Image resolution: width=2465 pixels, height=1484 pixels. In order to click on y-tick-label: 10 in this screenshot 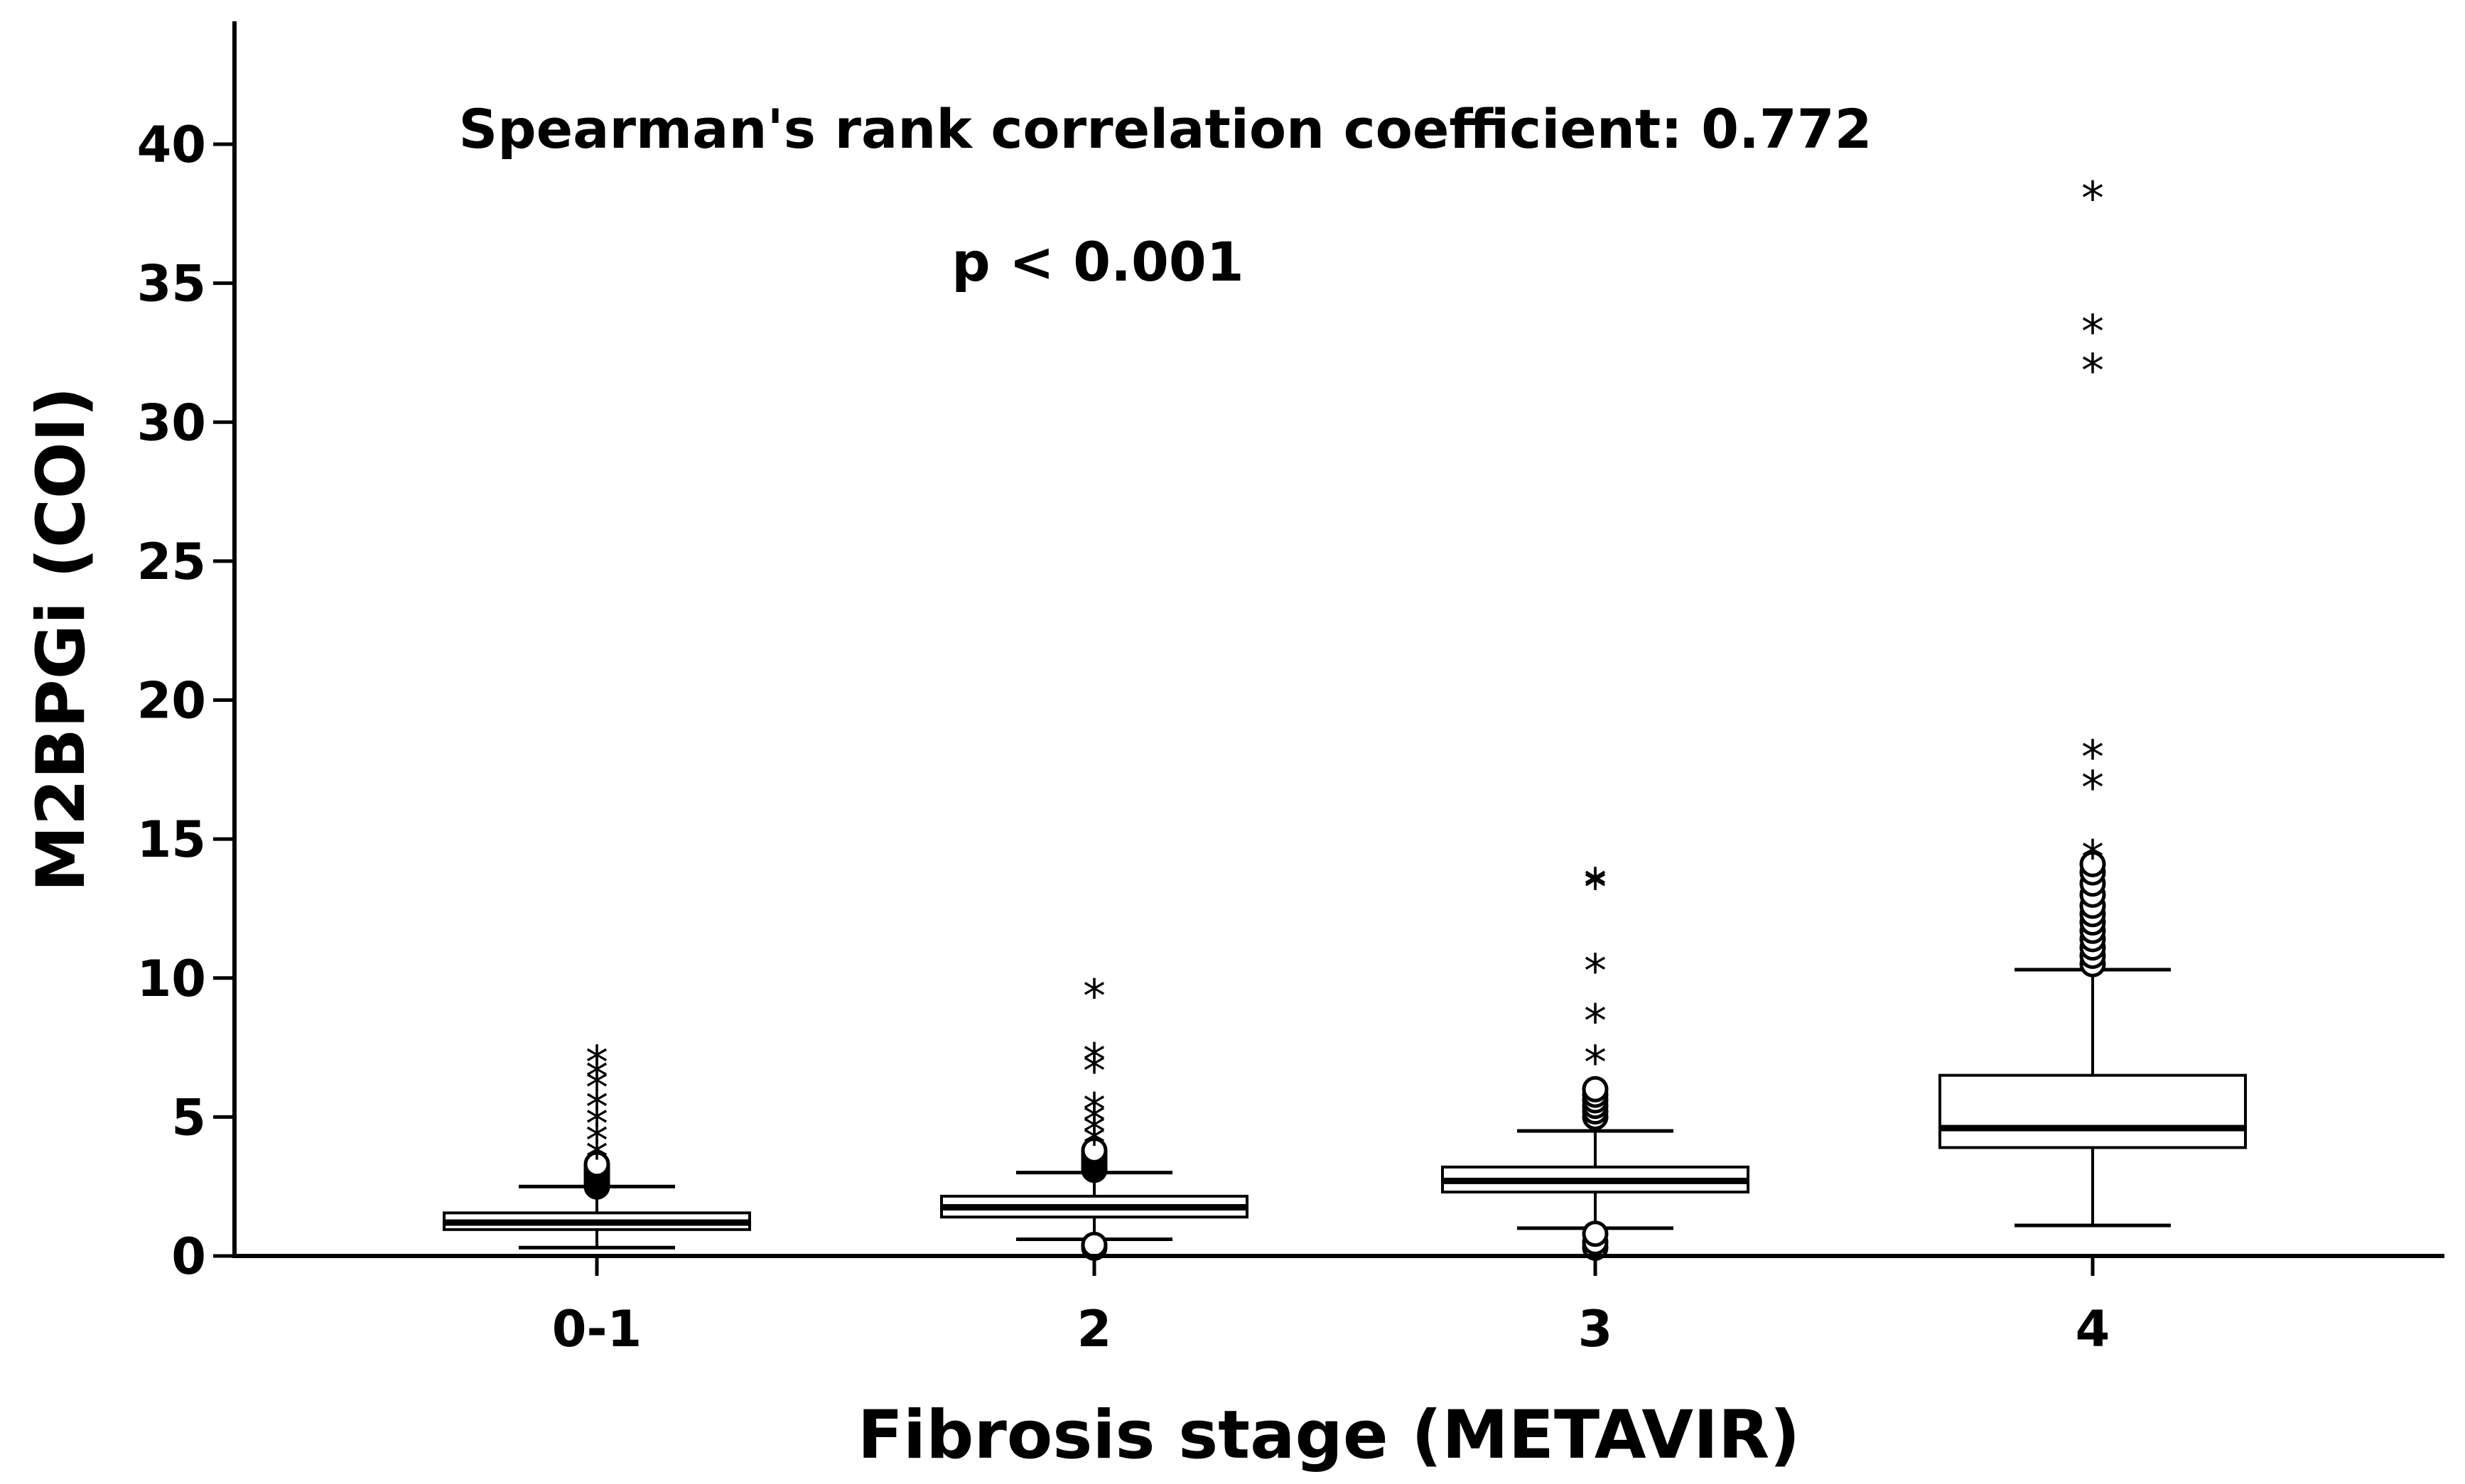, I will do `click(171, 979)`.